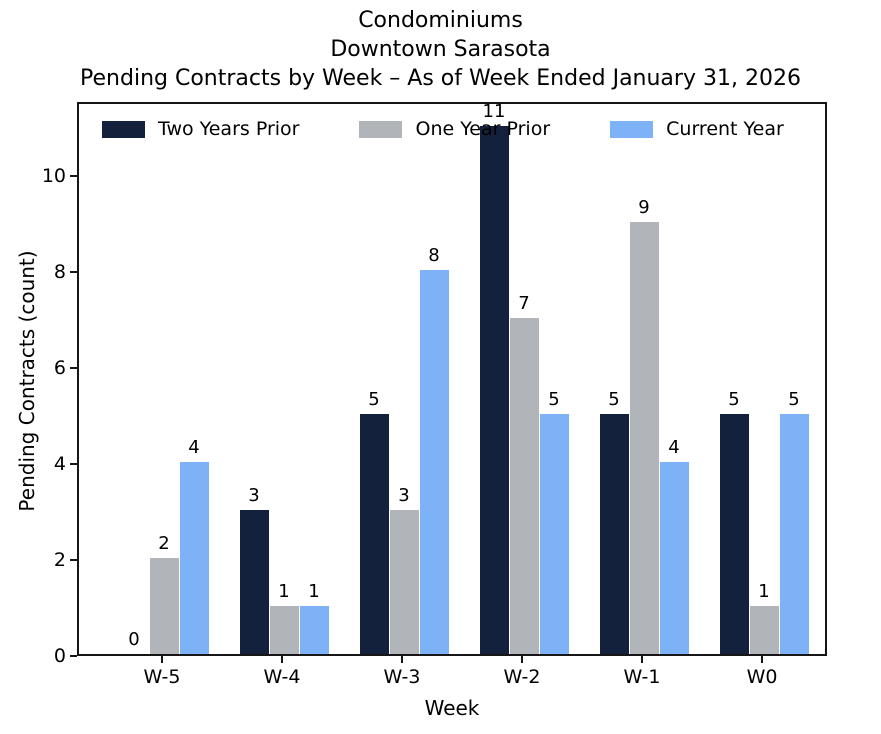  I want to click on bar-W-4-two-years-prior, so click(254, 582).